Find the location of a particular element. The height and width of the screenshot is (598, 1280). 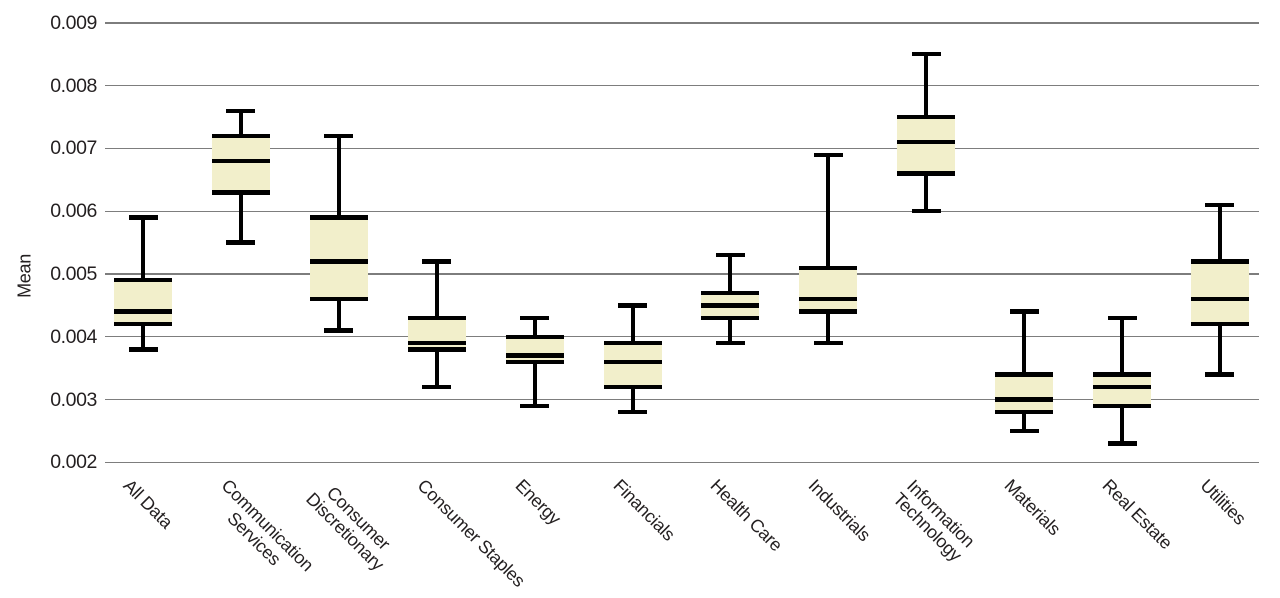

y-tick-label: 0.004 is located at coordinates (73, 336).